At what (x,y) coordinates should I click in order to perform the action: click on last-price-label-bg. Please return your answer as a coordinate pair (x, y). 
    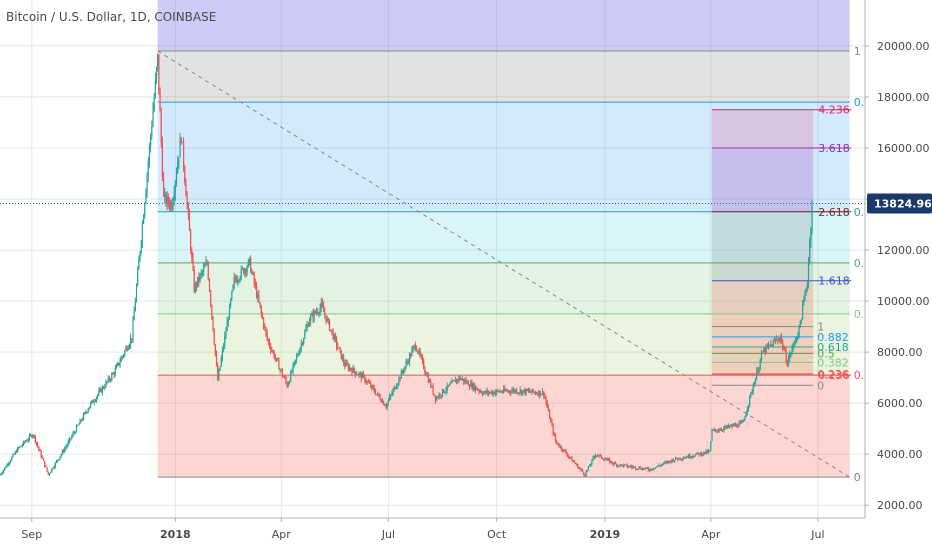
    Looking at the image, I should click on (899, 203).